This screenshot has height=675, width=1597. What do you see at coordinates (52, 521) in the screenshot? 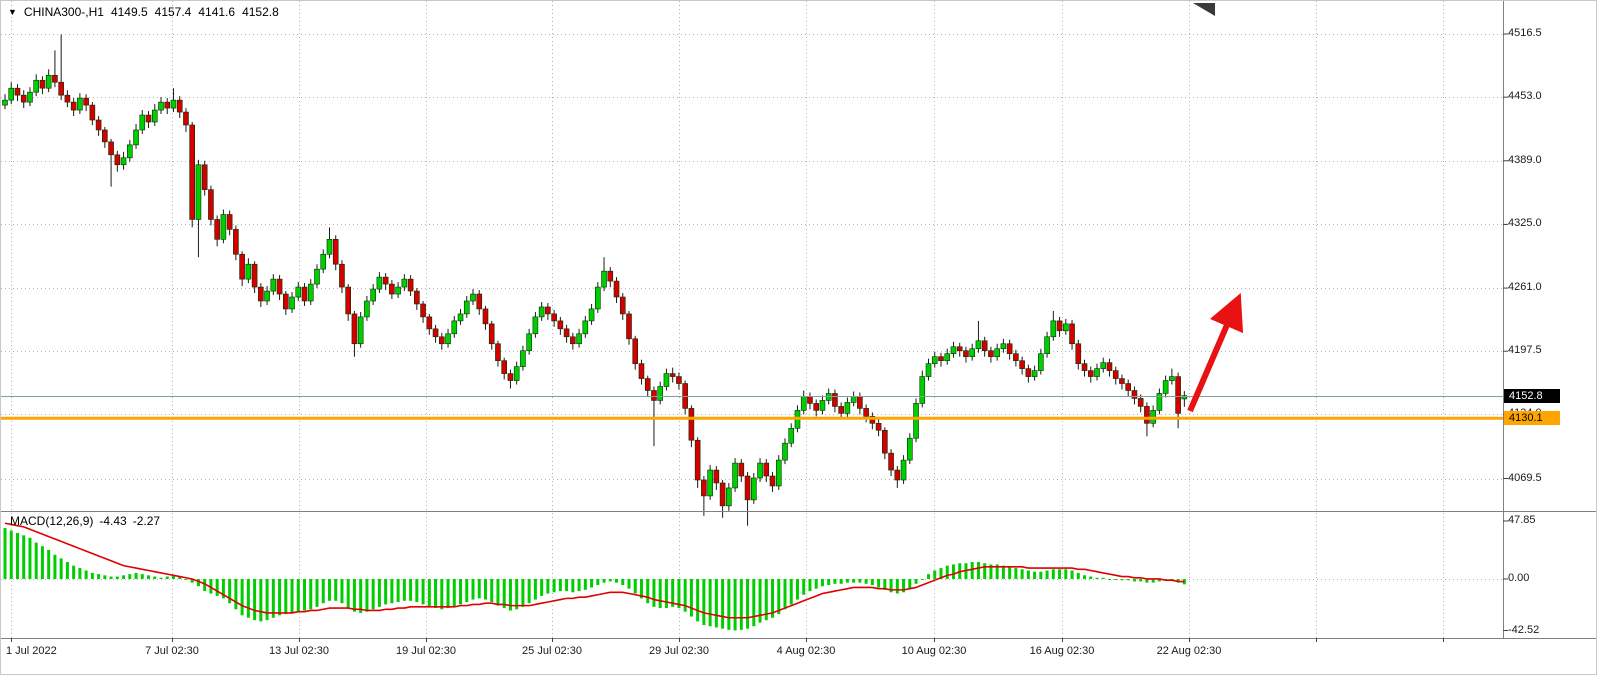
I see `macd-name: MACD(12,26,9)` at bounding box center [52, 521].